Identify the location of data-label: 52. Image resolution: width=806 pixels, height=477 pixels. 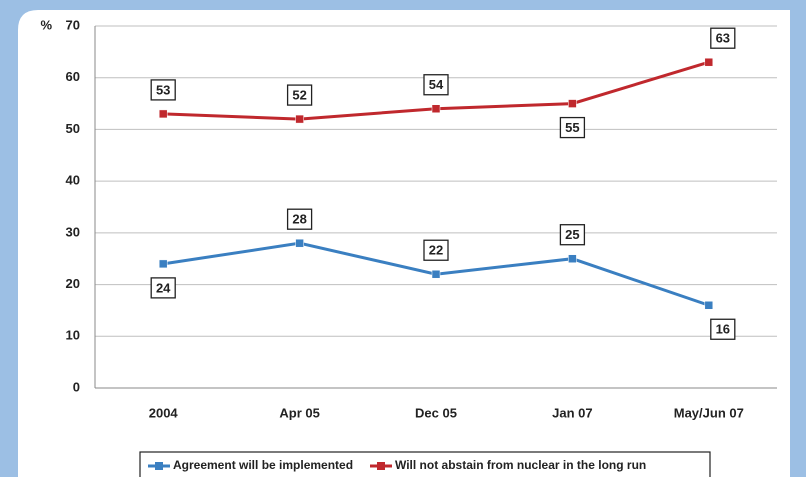
(299, 95).